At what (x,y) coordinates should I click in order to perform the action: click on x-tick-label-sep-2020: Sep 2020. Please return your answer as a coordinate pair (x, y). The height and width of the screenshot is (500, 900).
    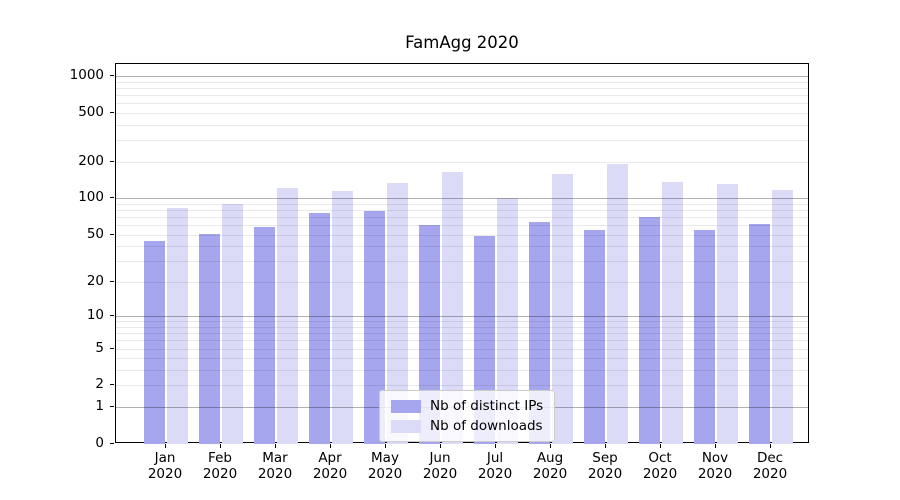
    Looking at the image, I should click on (605, 466).